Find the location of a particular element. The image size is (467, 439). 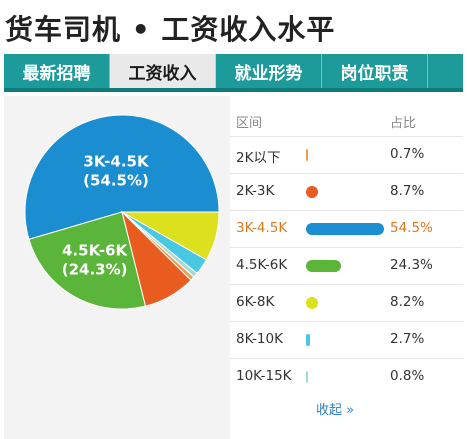

pie-slice-label: 4.5K-6K (24.3%) is located at coordinates (95, 260).